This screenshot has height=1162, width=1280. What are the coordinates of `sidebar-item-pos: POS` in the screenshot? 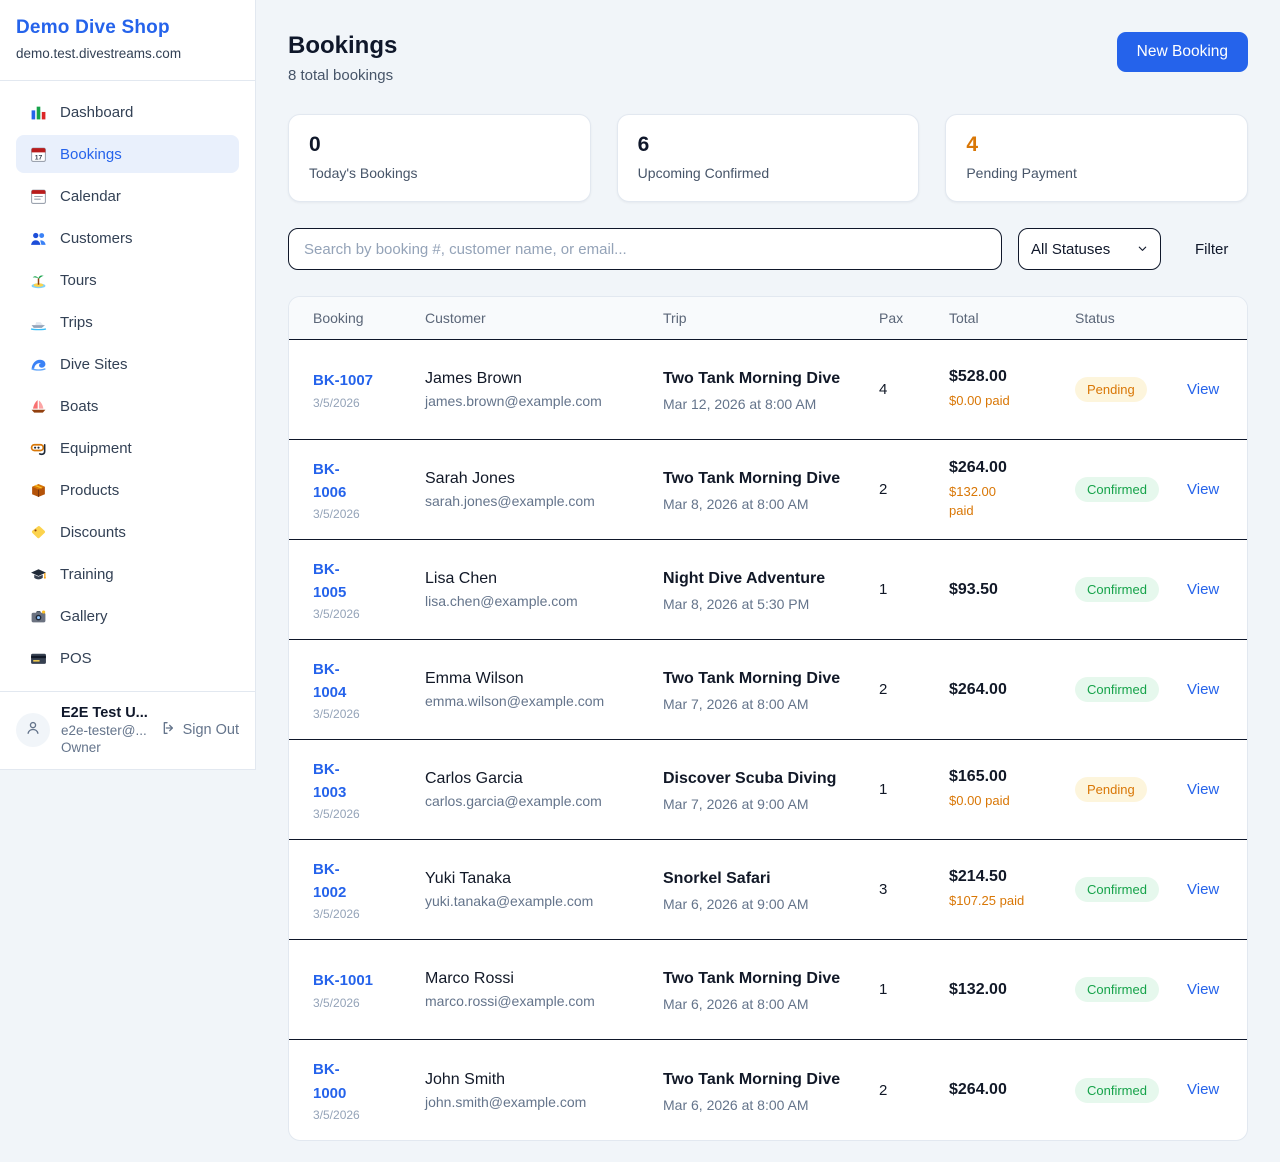 It's located at (127, 658).